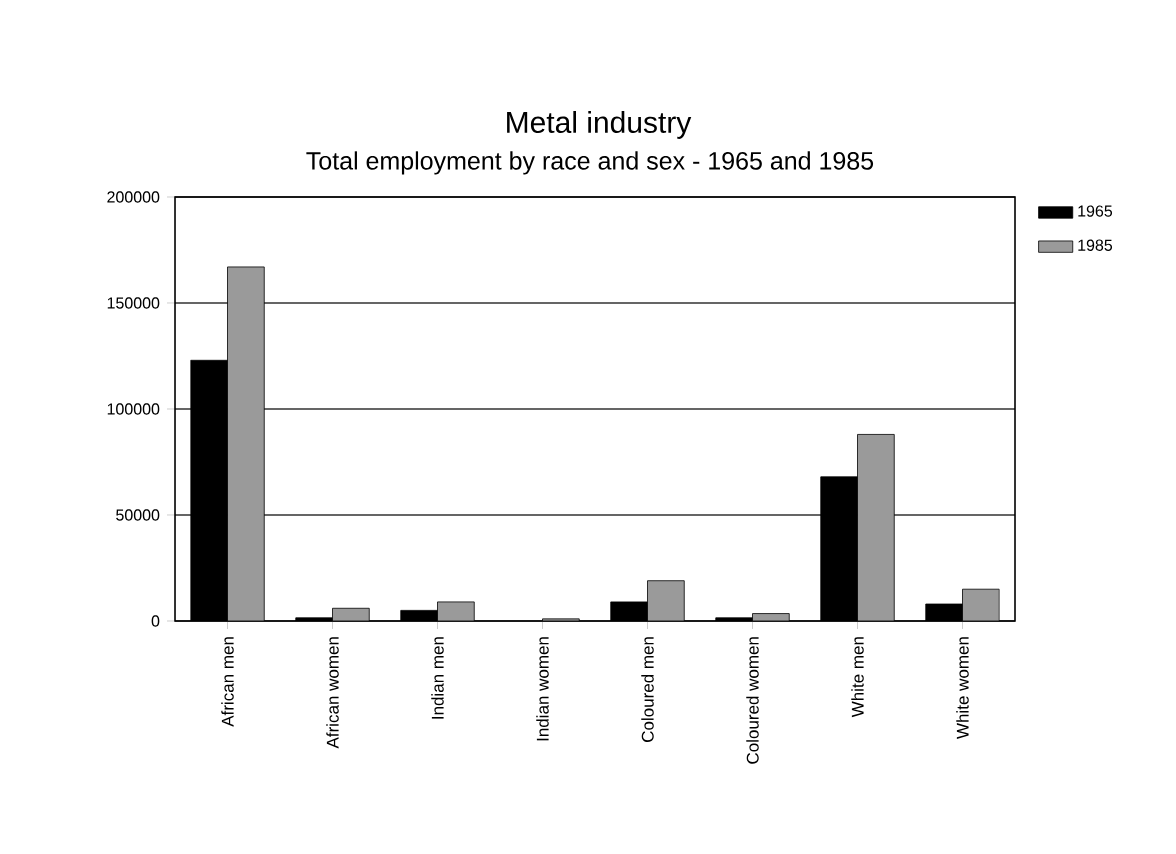  What do you see at coordinates (752, 700) in the screenshot?
I see `x-tick-label: Coloured women` at bounding box center [752, 700].